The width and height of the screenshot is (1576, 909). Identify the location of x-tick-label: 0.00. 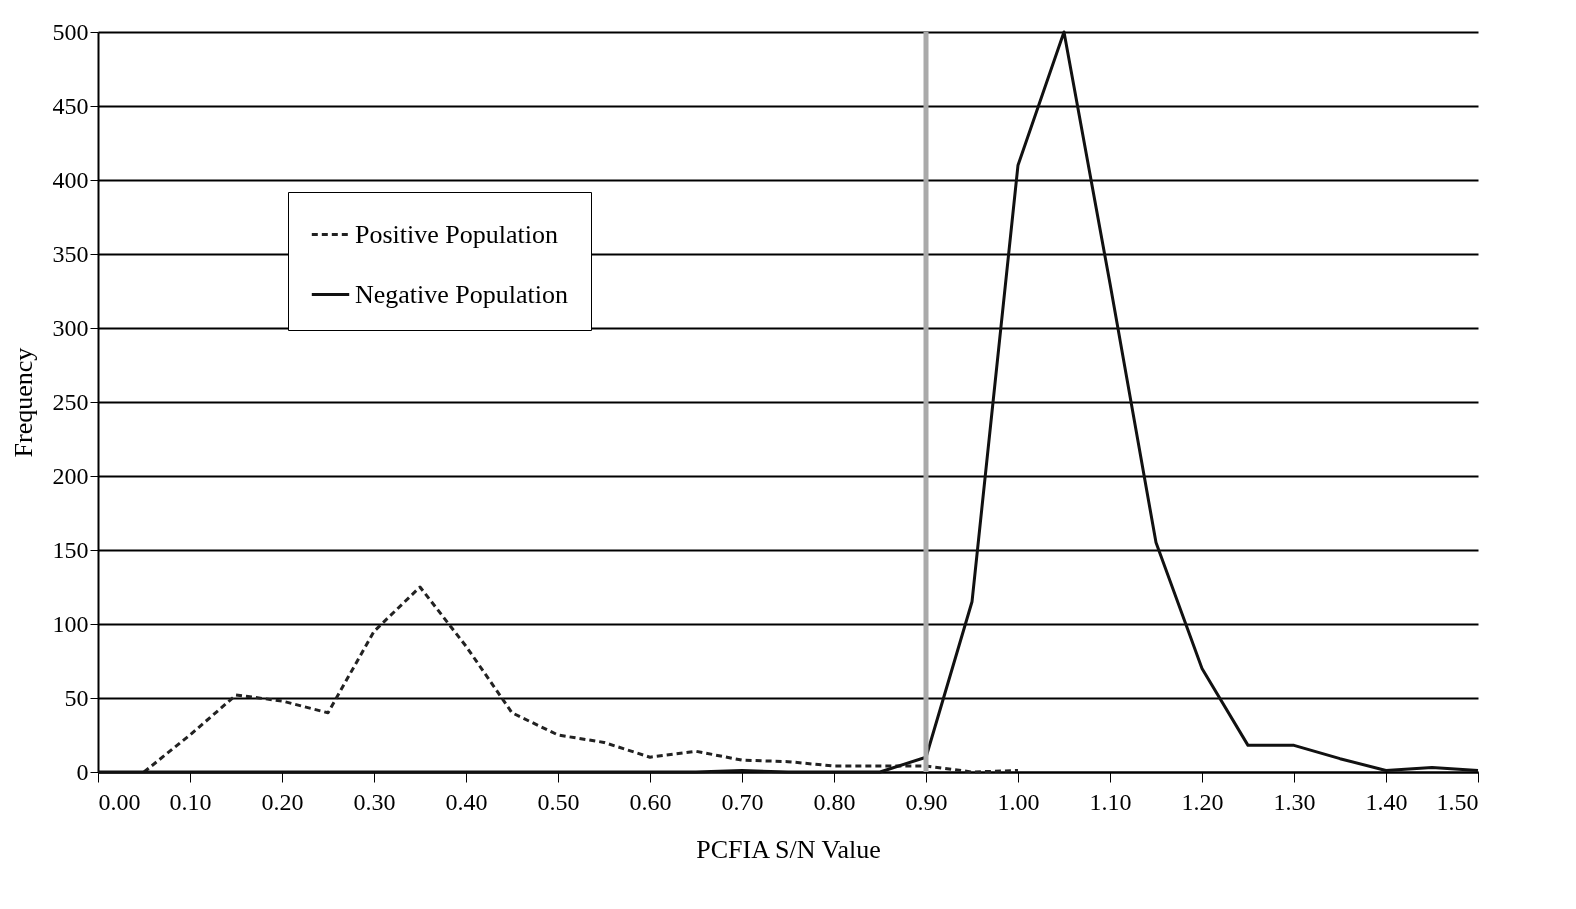
(119, 801).